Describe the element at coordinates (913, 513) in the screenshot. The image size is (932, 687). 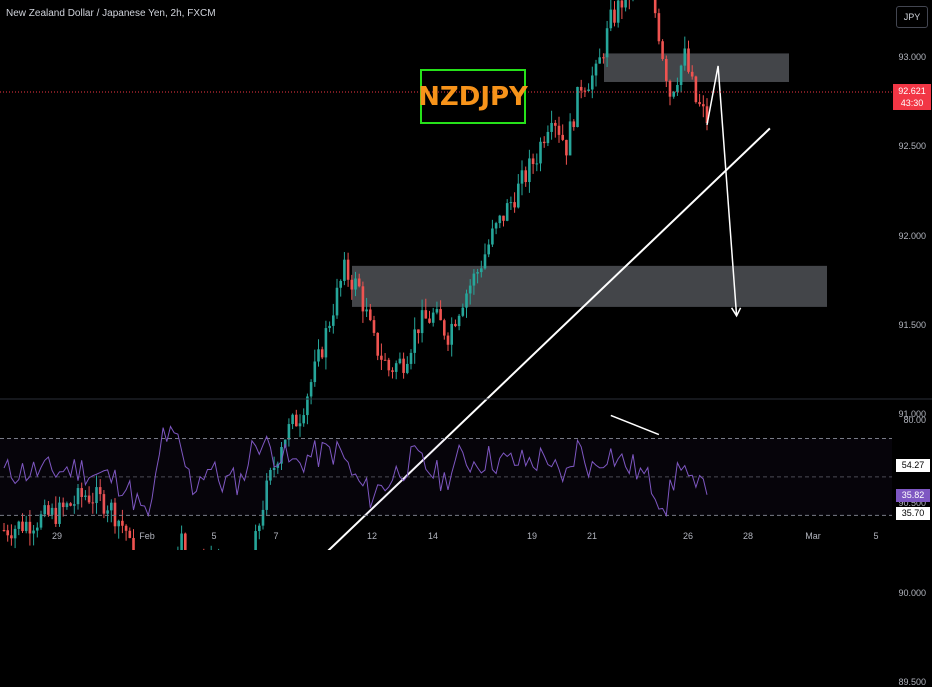
I see `rsi-lower-tag: 35.70` at that location.